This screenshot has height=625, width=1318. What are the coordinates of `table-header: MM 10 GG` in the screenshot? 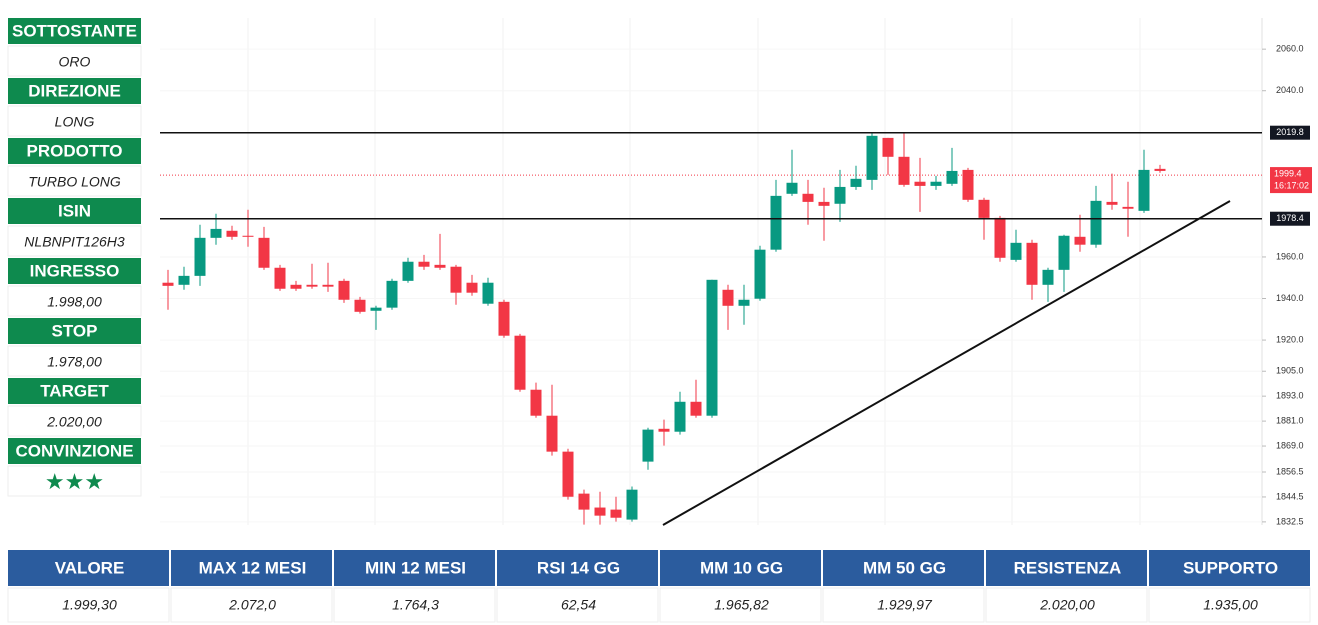 It's located at (741, 567).